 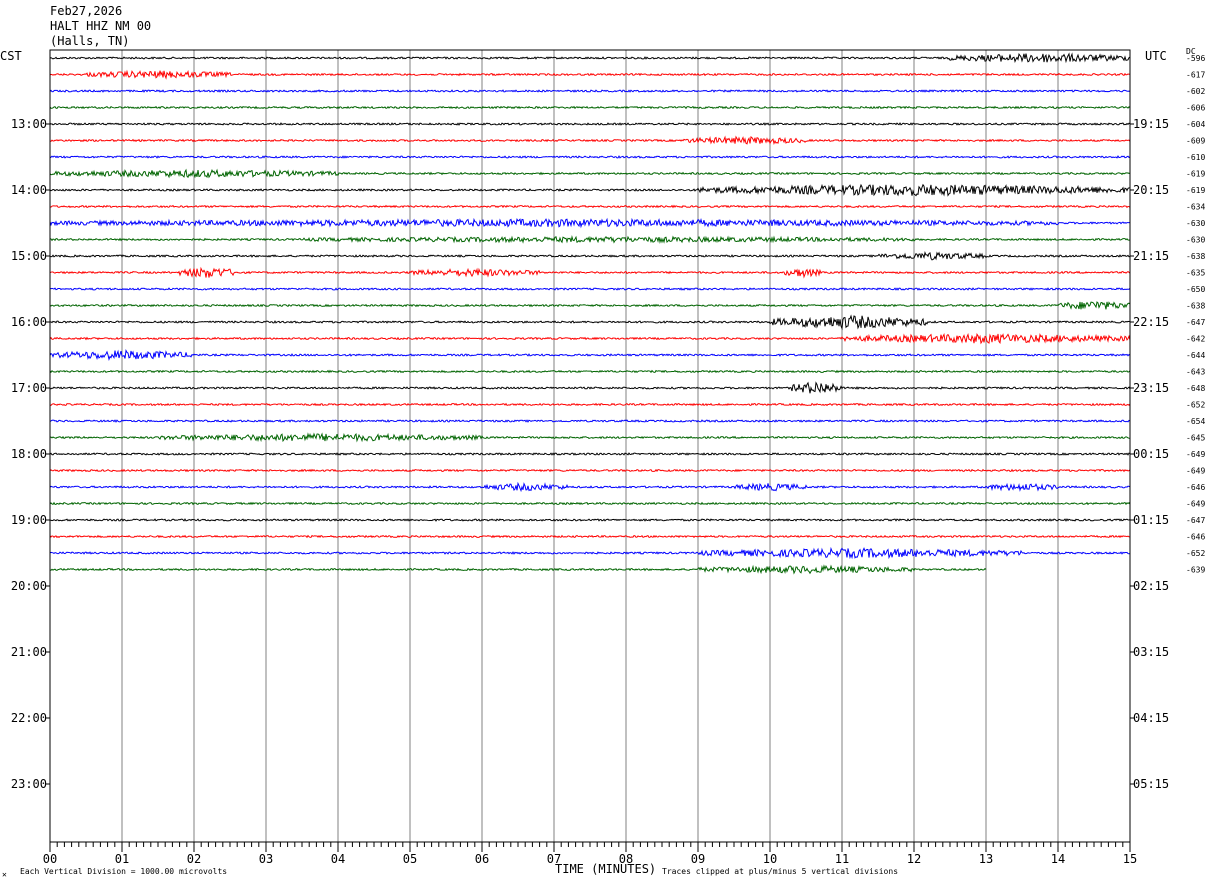 I want to click on utc-hour-label: 20:15, so click(x=1151, y=190).